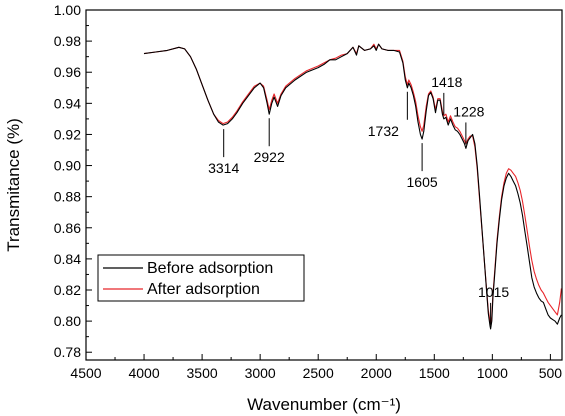  What do you see at coordinates (67, 103) in the screenshot?
I see `y-tick-label: 0.94` at bounding box center [67, 103].